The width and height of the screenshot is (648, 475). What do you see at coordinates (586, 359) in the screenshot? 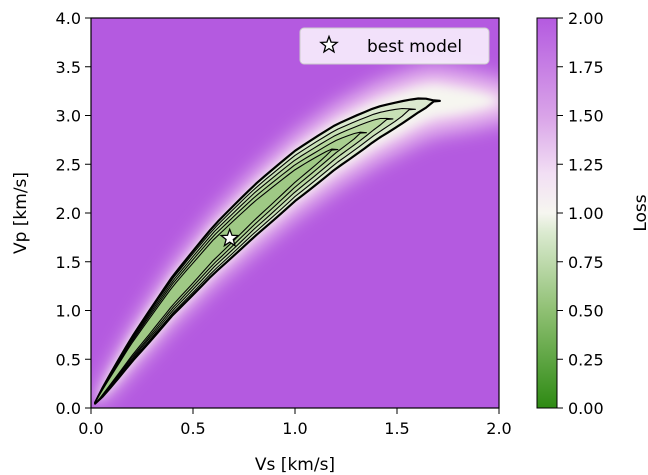
I see `colorbar-tick-label: 0.25` at bounding box center [586, 359].